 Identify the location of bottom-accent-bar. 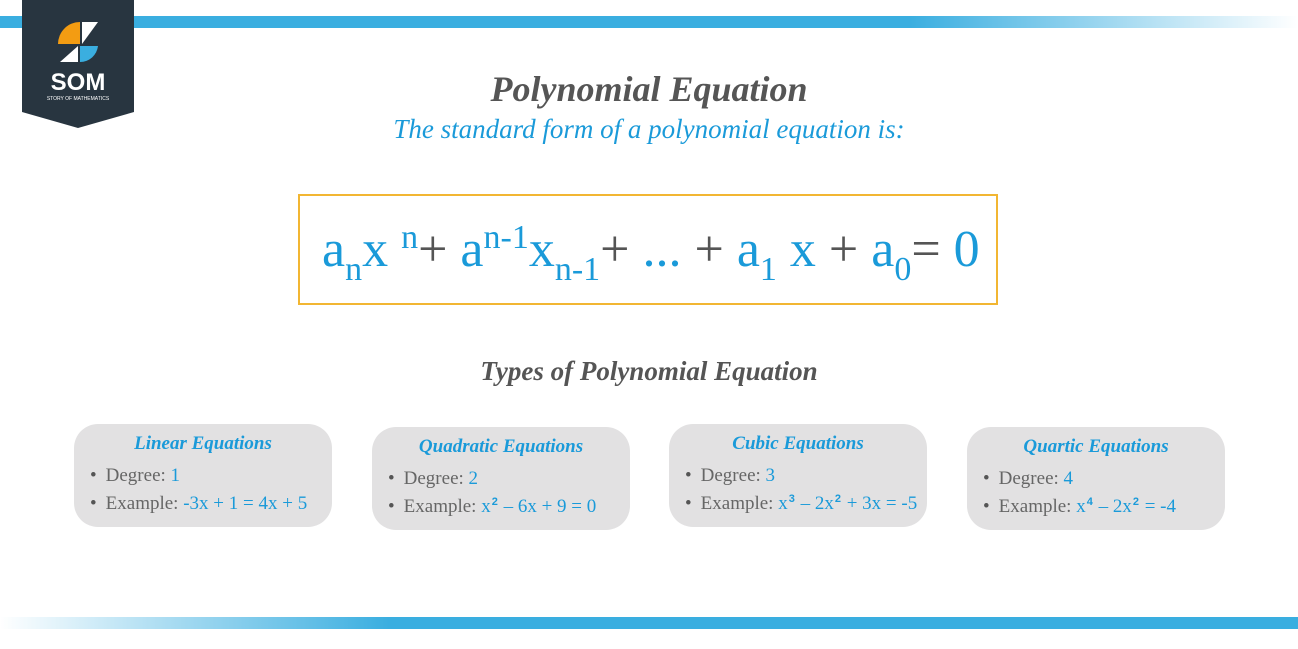
(649, 623).